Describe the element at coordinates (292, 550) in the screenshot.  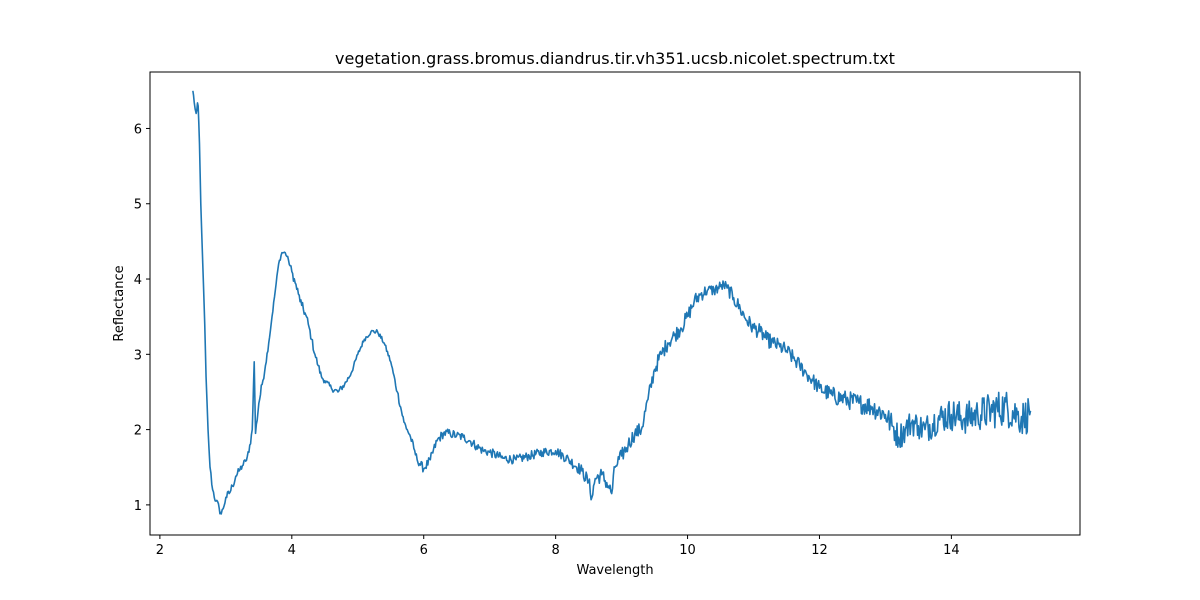
I see `x-tick-label: 4` at that location.